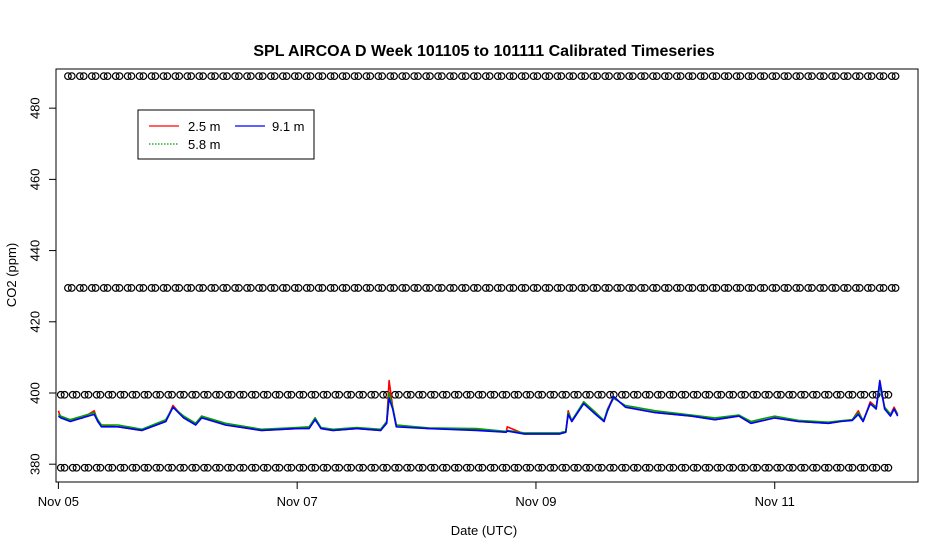  What do you see at coordinates (34, 180) in the screenshot?
I see `y-tick-label: 460` at bounding box center [34, 180].